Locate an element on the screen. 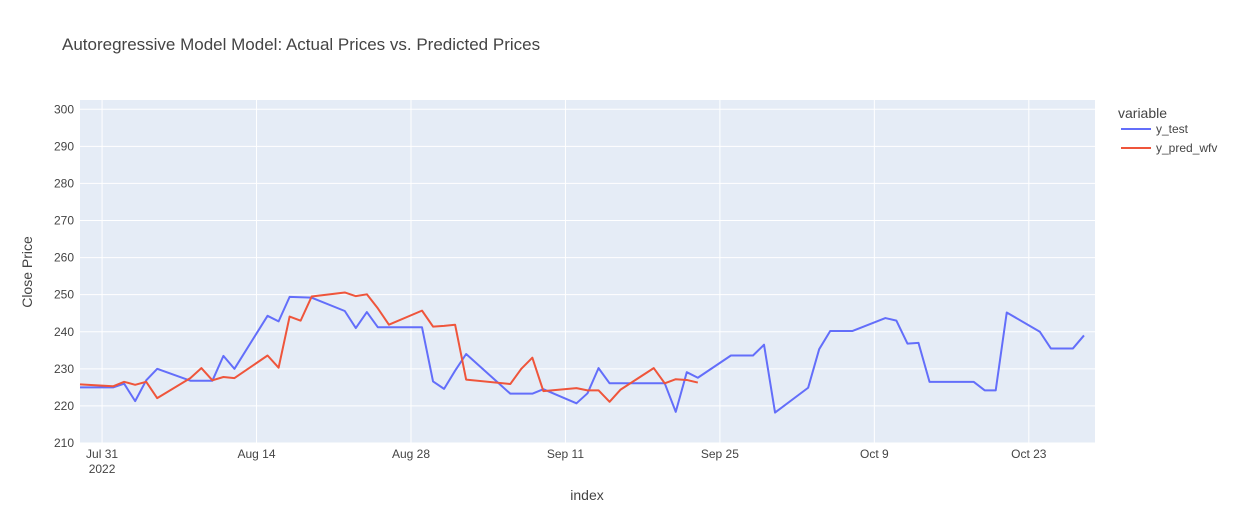 This screenshot has height=525, width=1244. legend-title: variable is located at coordinates (1142, 113).